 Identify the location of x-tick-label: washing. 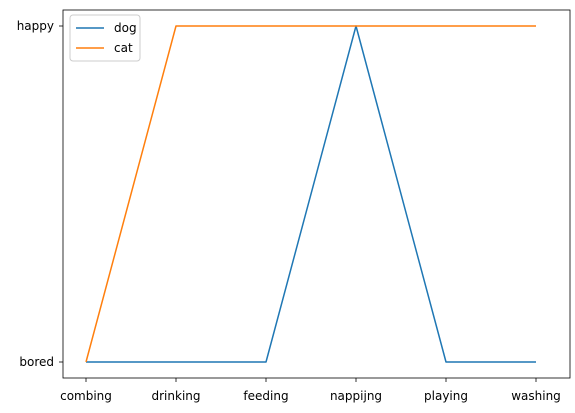
(536, 396).